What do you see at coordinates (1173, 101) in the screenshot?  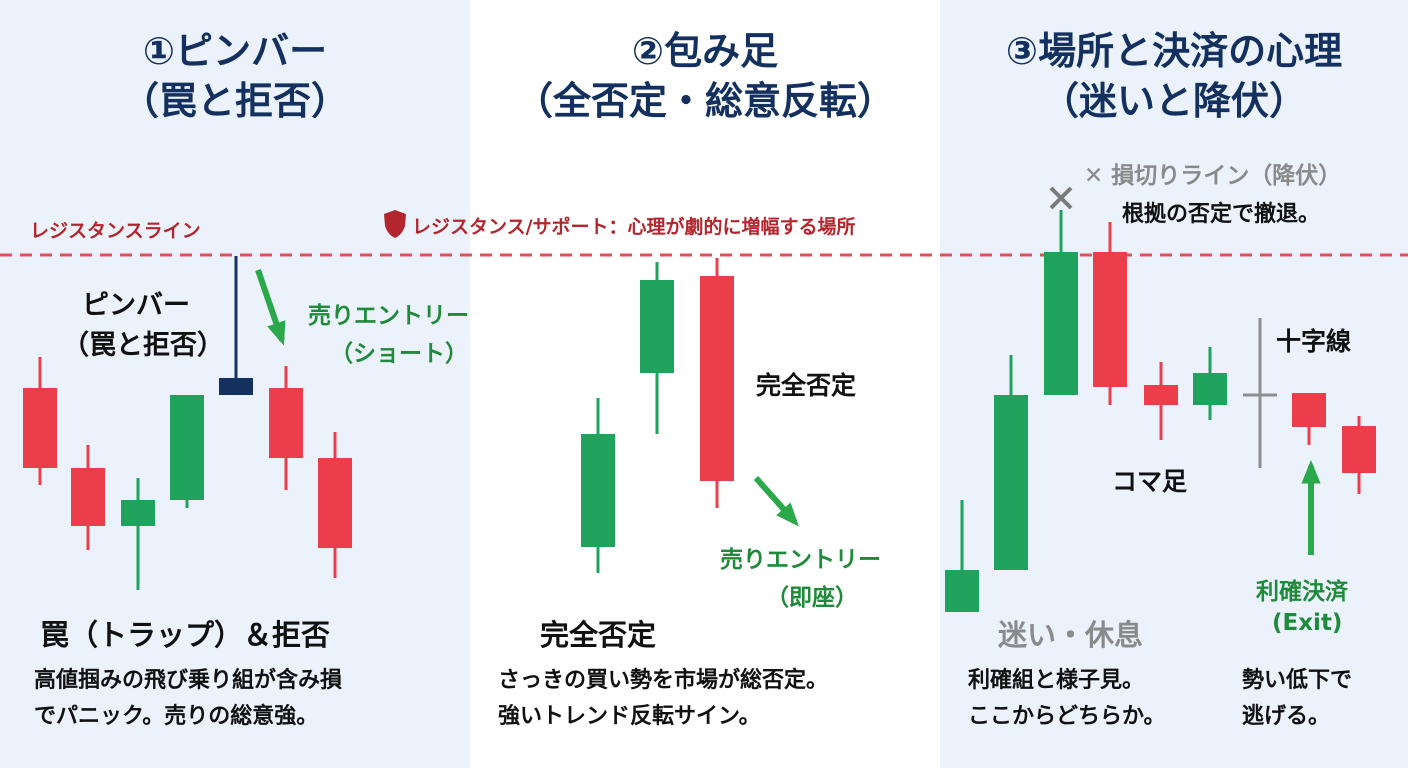 I see `panel3-subtitle: （迷いと降伏）` at bounding box center [1173, 101].